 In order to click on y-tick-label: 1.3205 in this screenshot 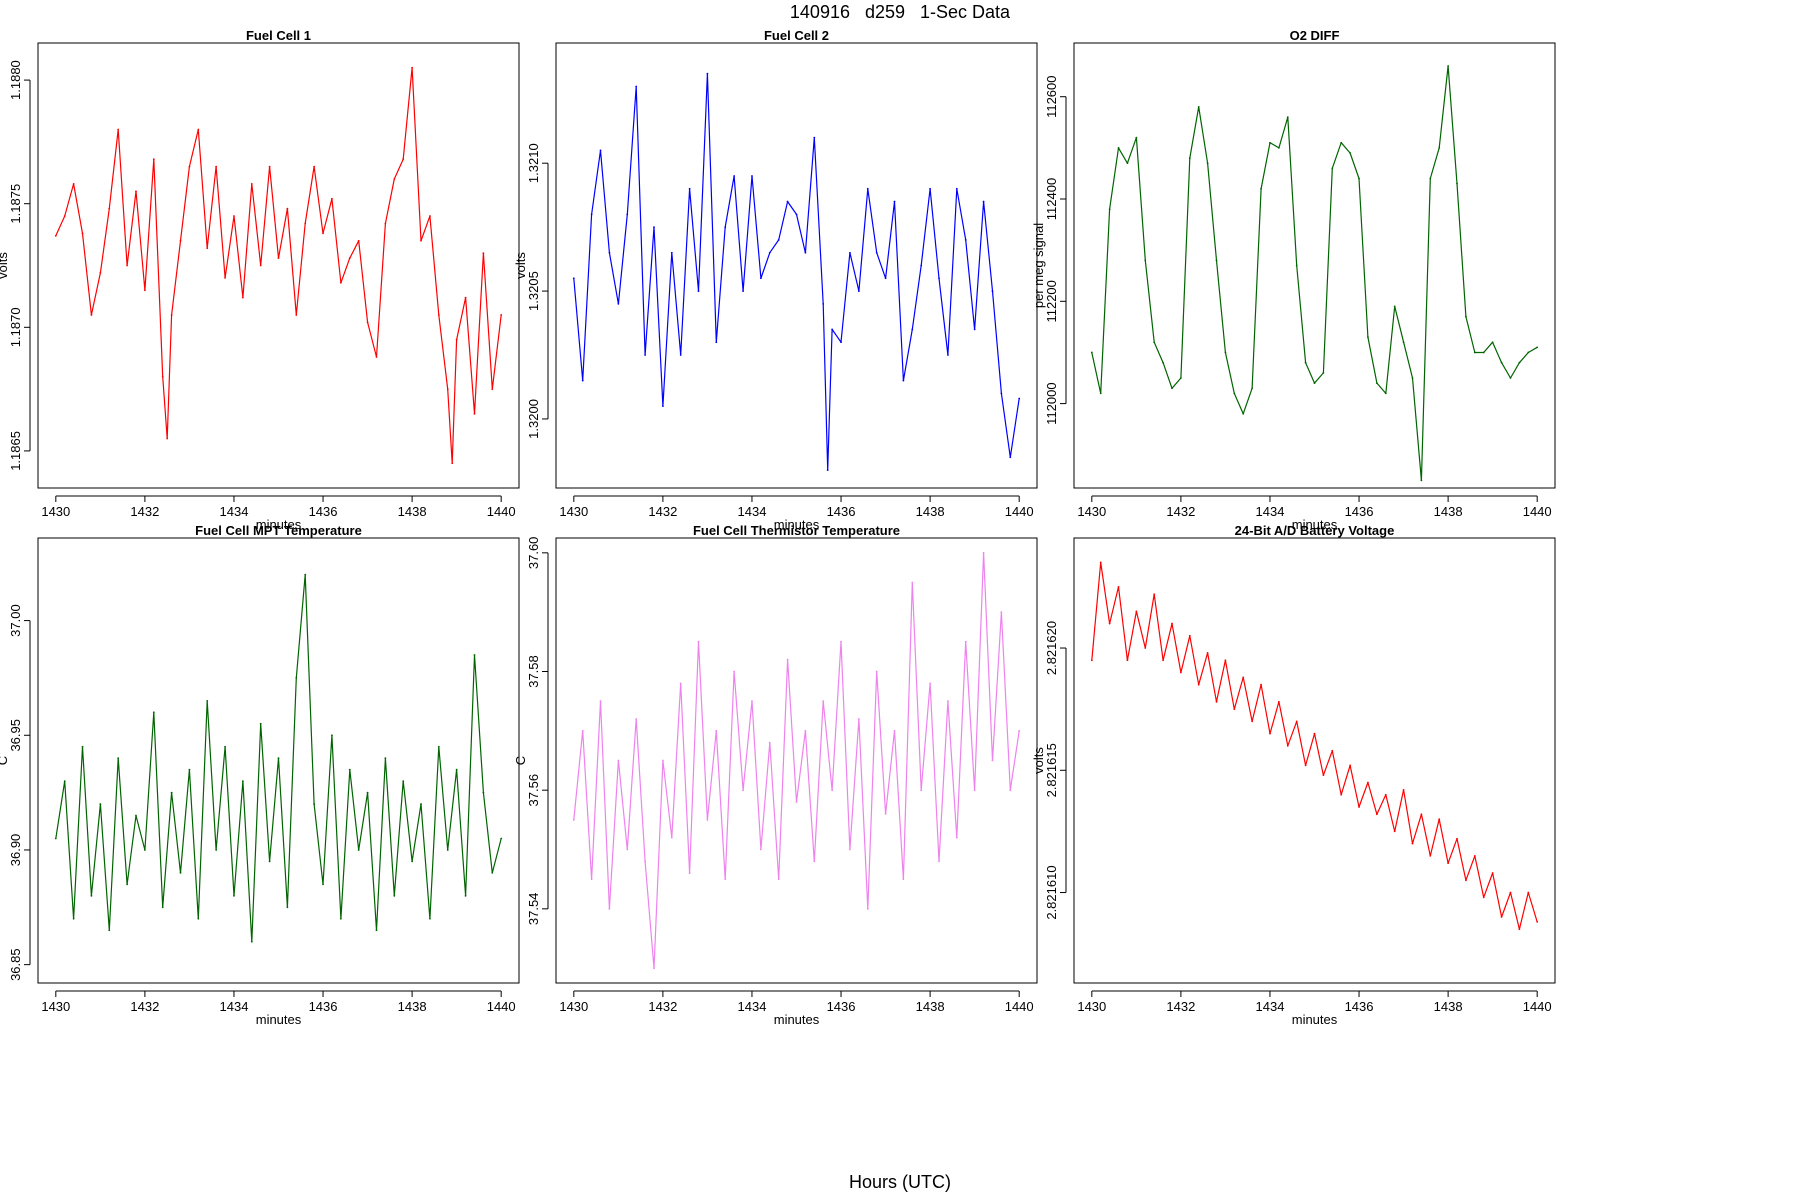, I will do `click(533, 291)`.